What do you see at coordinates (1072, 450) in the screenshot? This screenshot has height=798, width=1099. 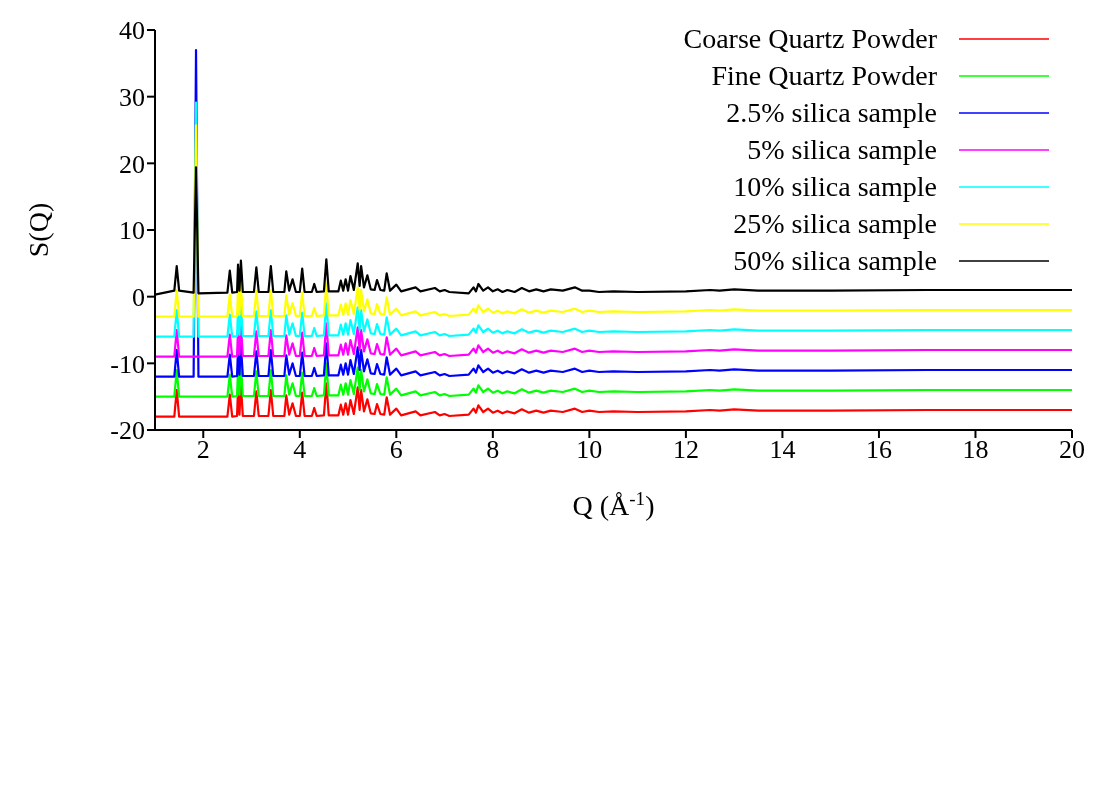 I see `x-tick-label: 20` at bounding box center [1072, 450].